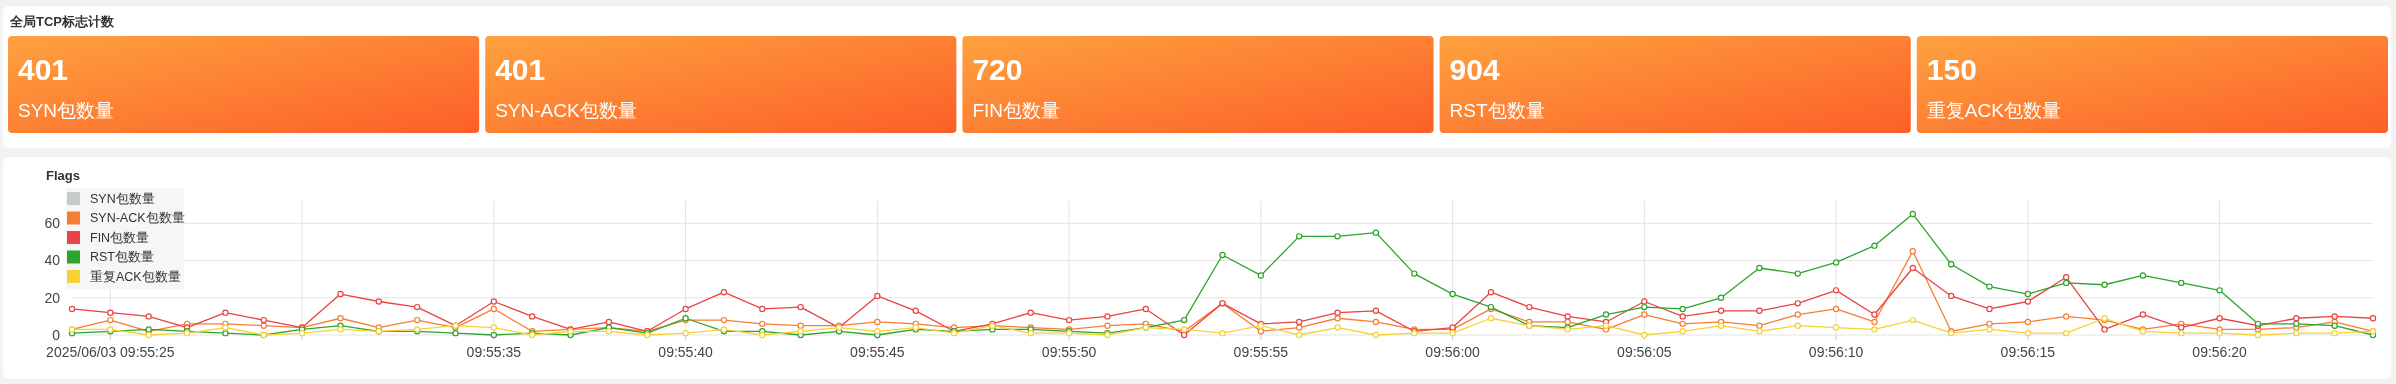  Describe the element at coordinates (52, 223) in the screenshot. I see `y-tick-label: 60` at that location.